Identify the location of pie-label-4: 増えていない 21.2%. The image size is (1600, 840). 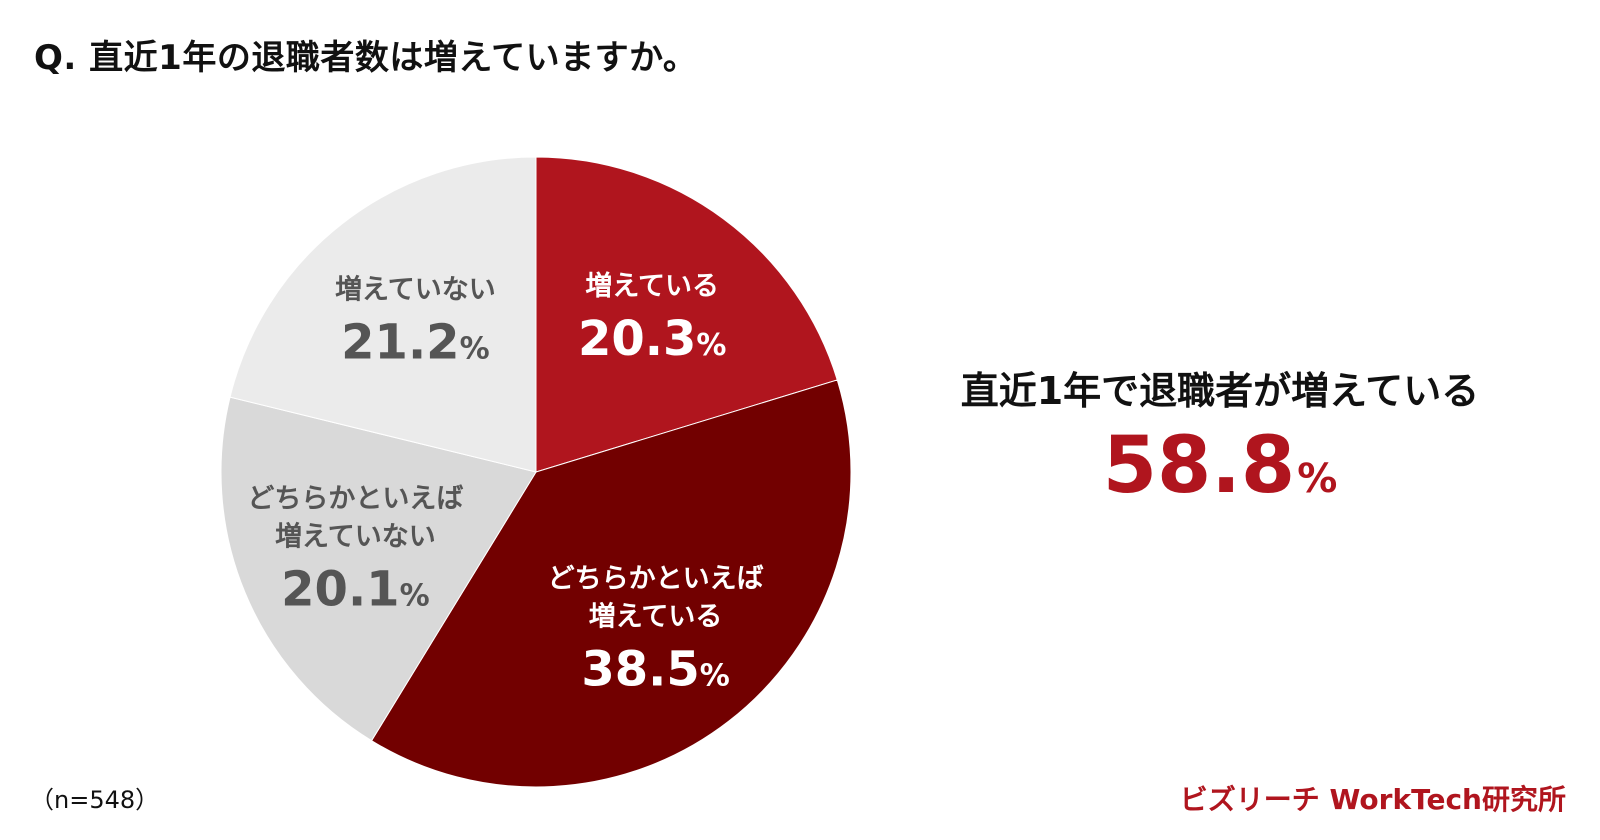
(415, 321).